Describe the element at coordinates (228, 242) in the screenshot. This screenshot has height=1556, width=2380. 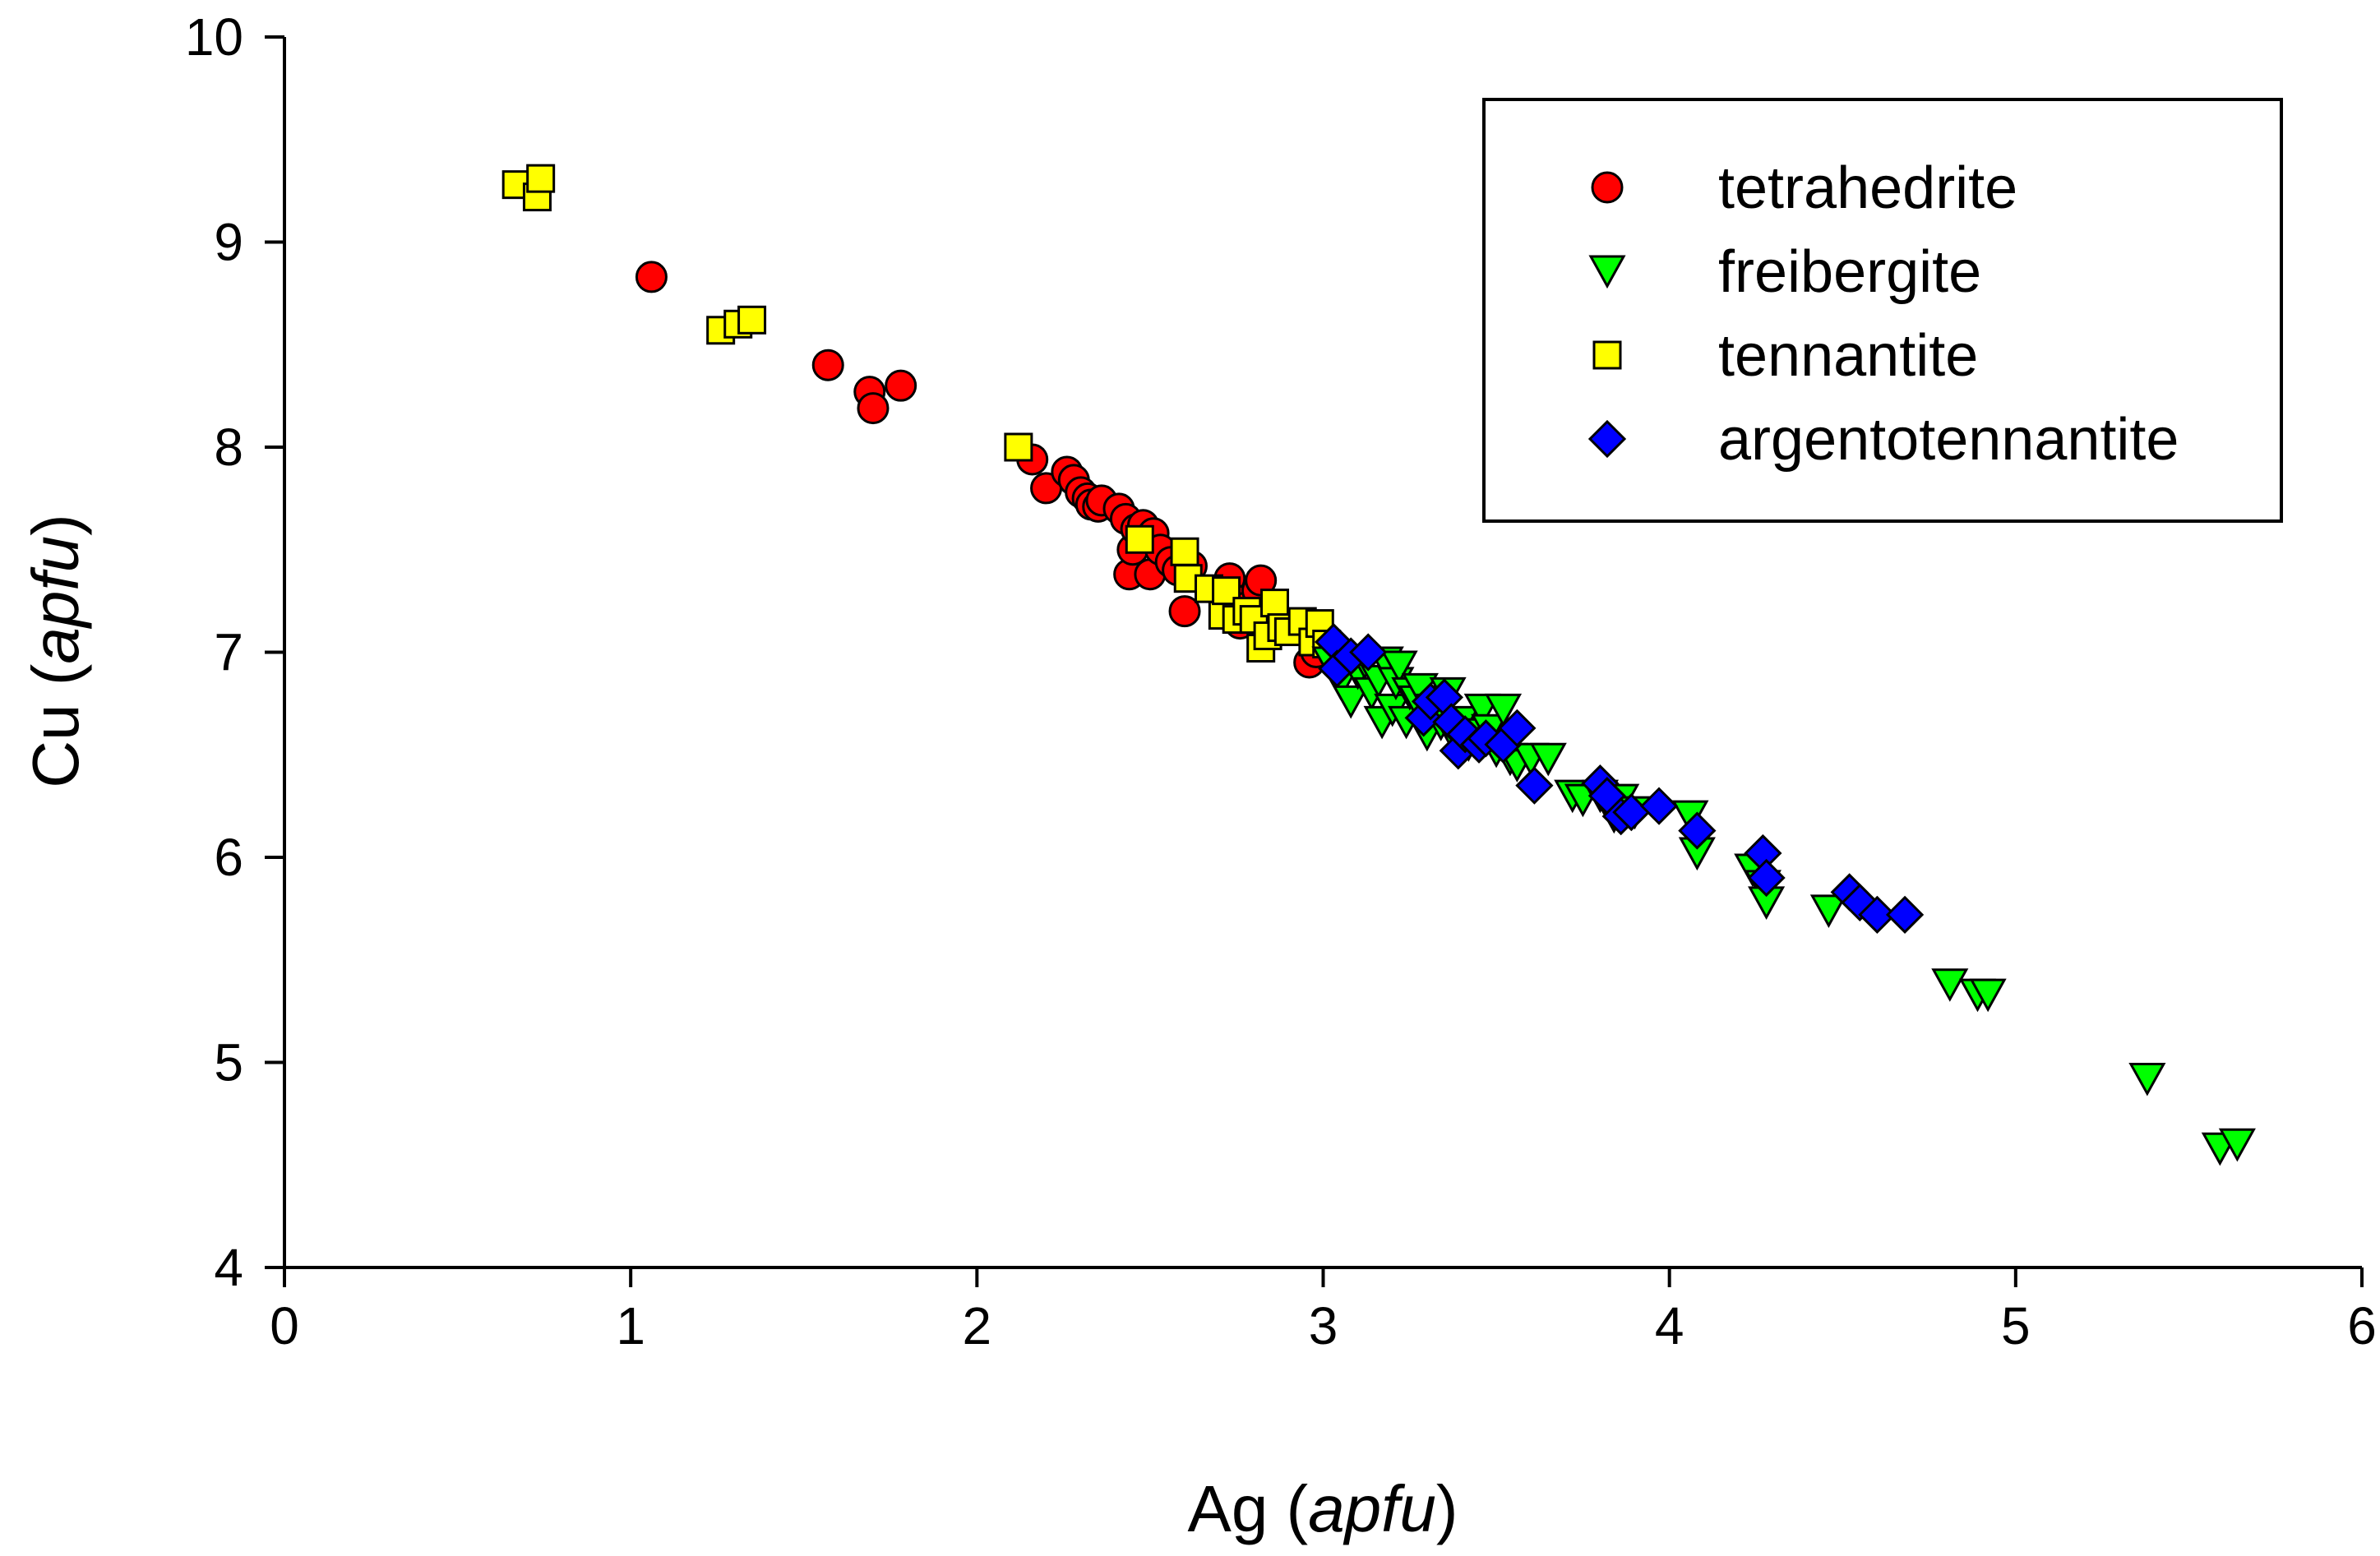
I see `y-tick-label: 9` at that location.